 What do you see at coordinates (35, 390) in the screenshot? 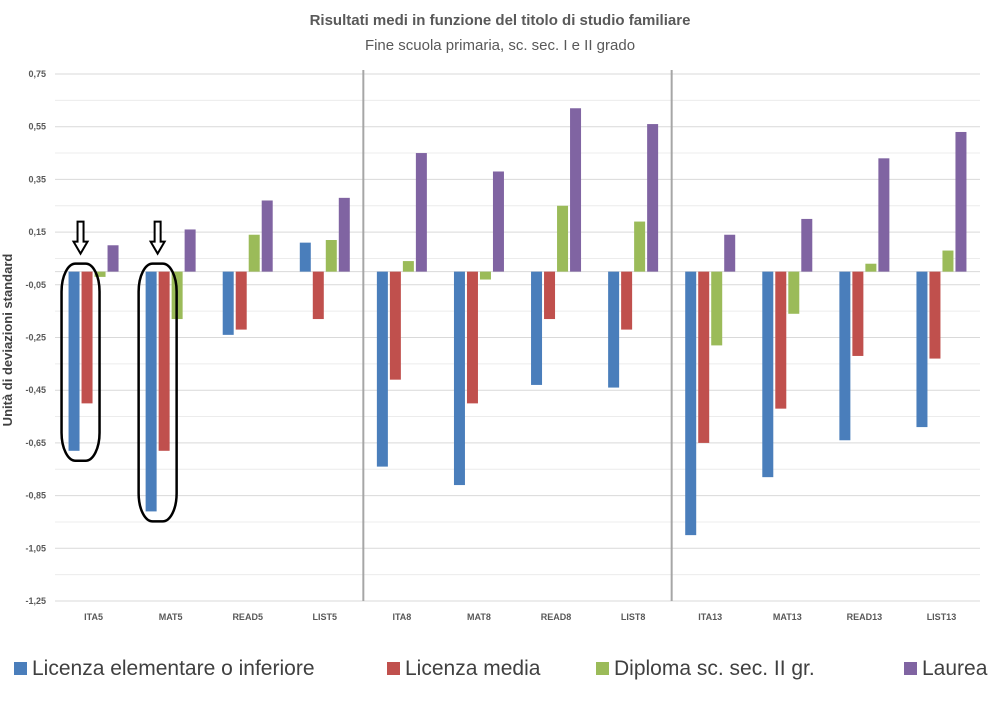
I see `y-tick-label: -0,45` at bounding box center [35, 390].